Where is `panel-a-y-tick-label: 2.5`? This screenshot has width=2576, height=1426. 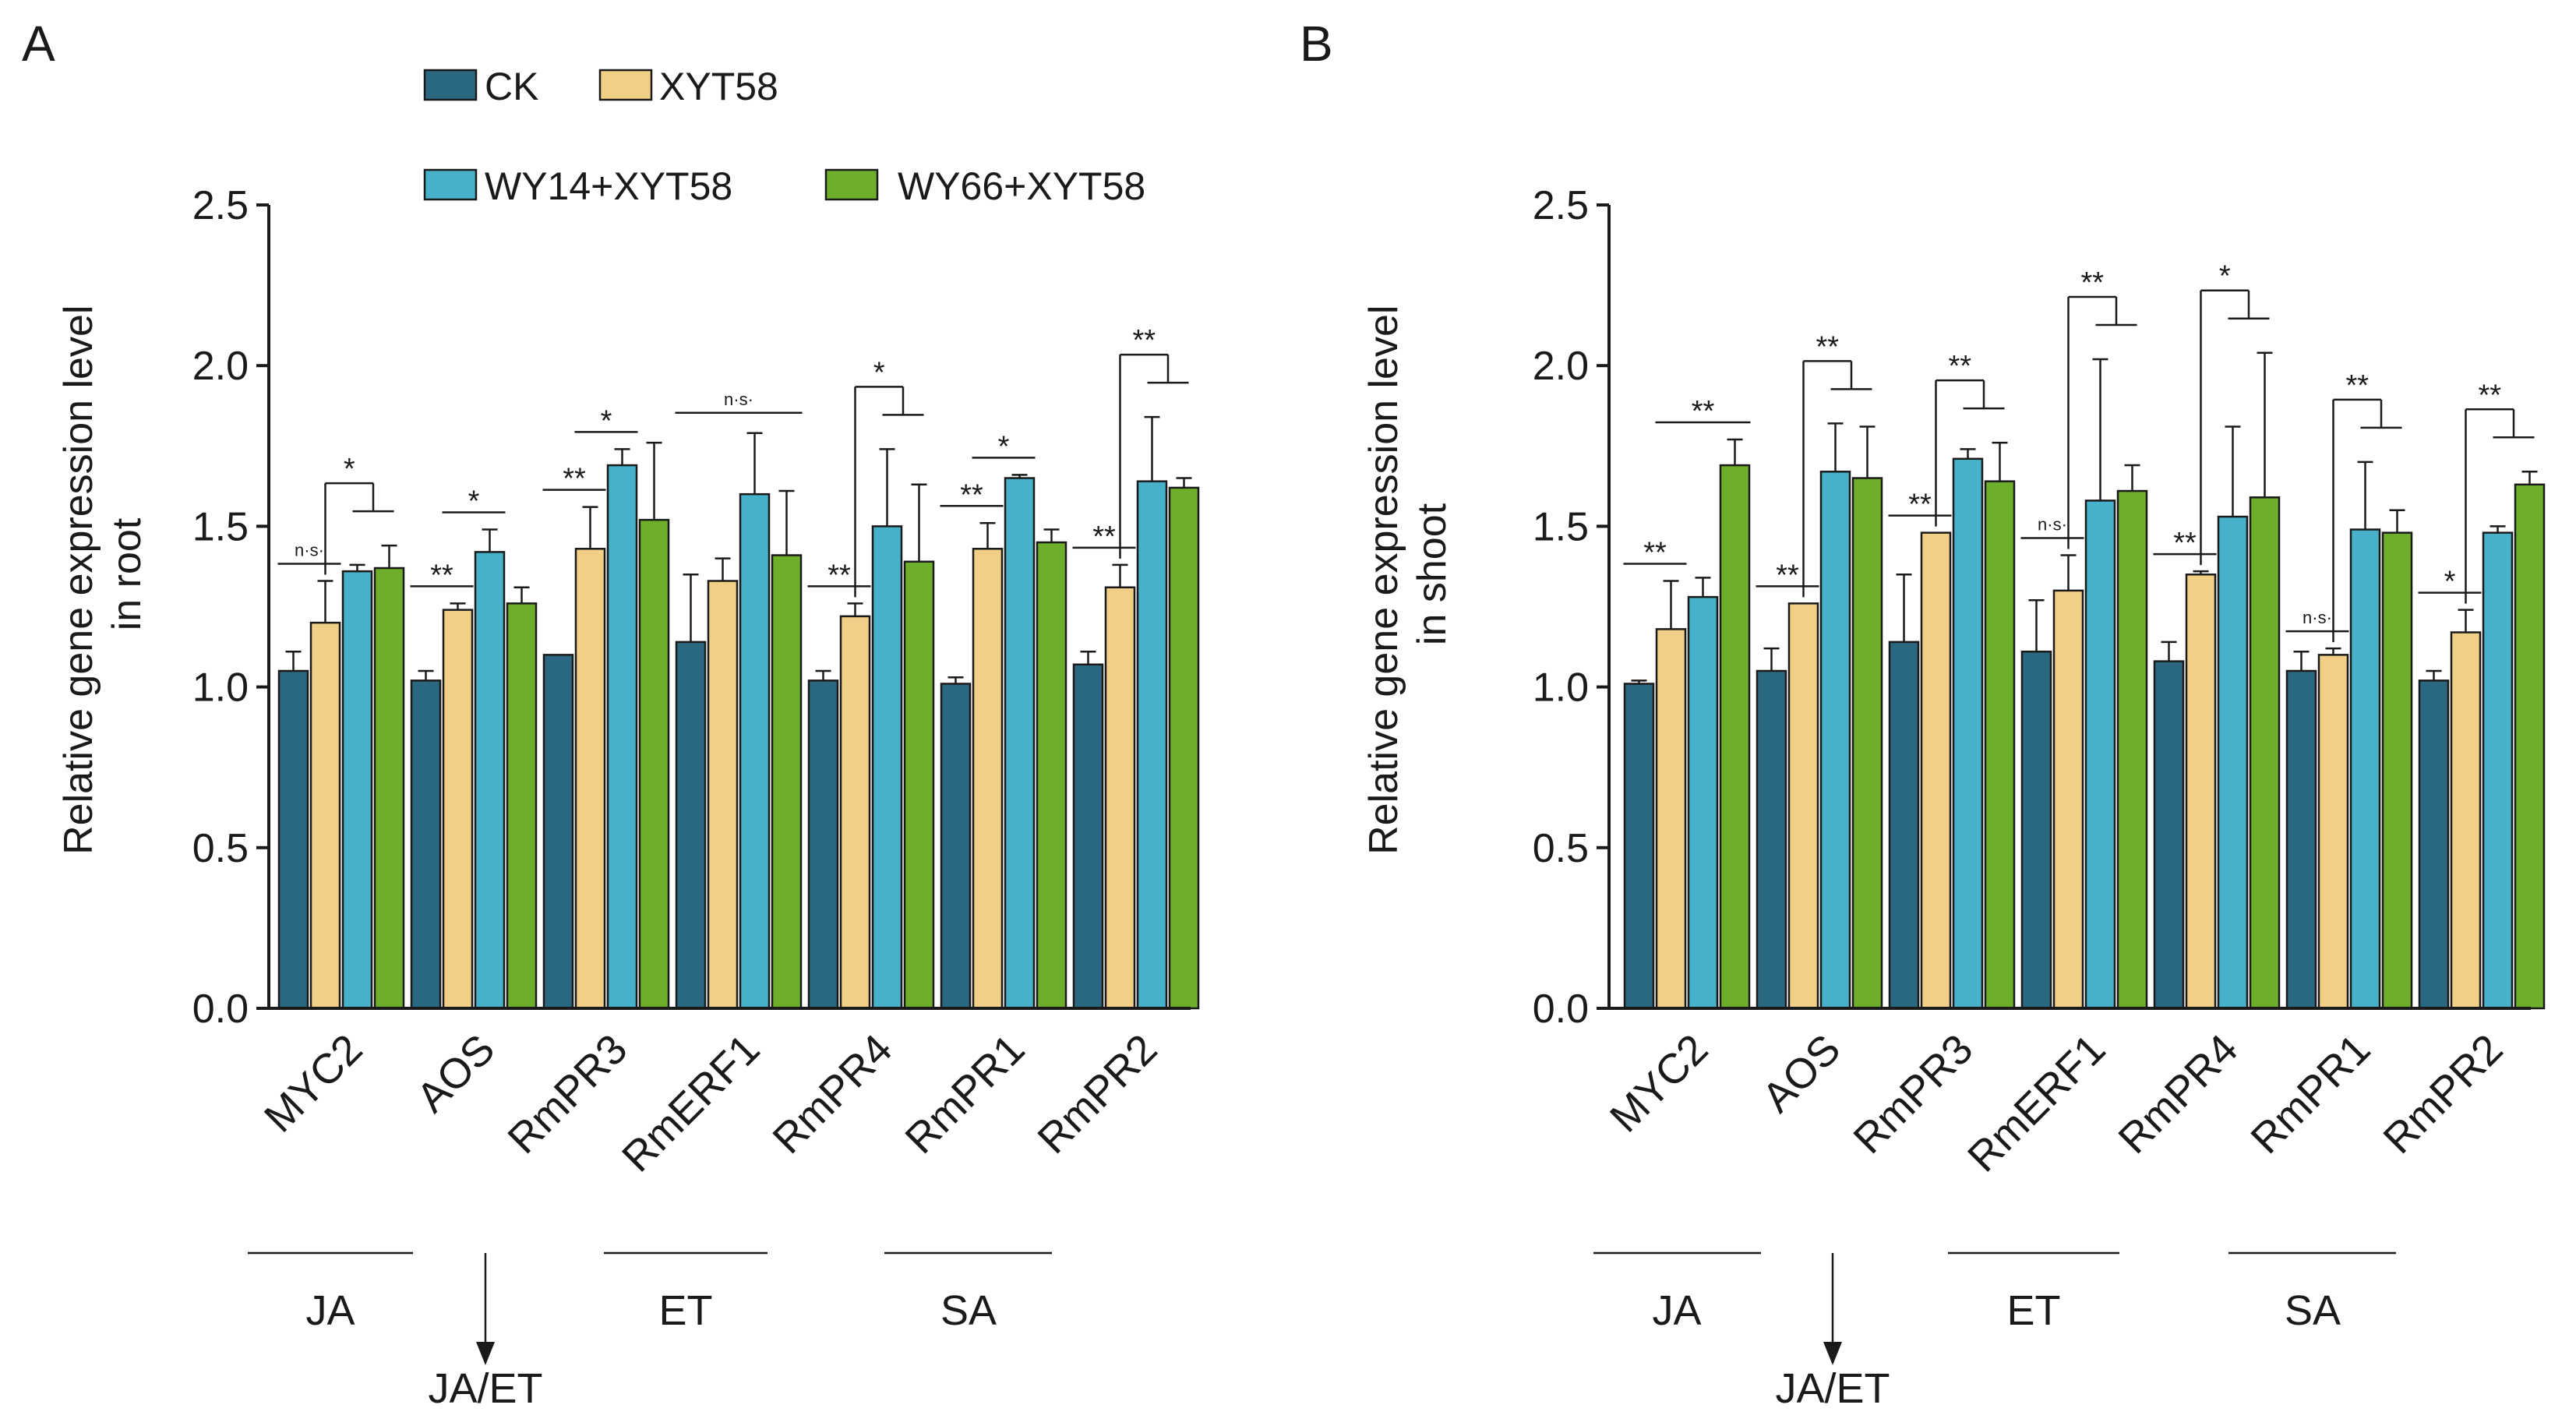
panel-a-y-tick-label: 2.5 is located at coordinates (220, 206).